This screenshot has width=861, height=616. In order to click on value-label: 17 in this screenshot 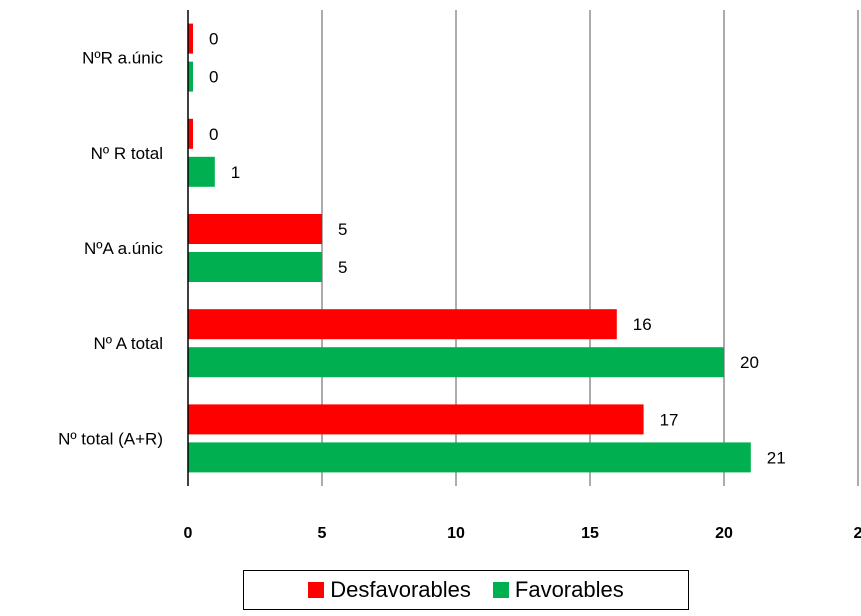, I will do `click(669, 419)`.